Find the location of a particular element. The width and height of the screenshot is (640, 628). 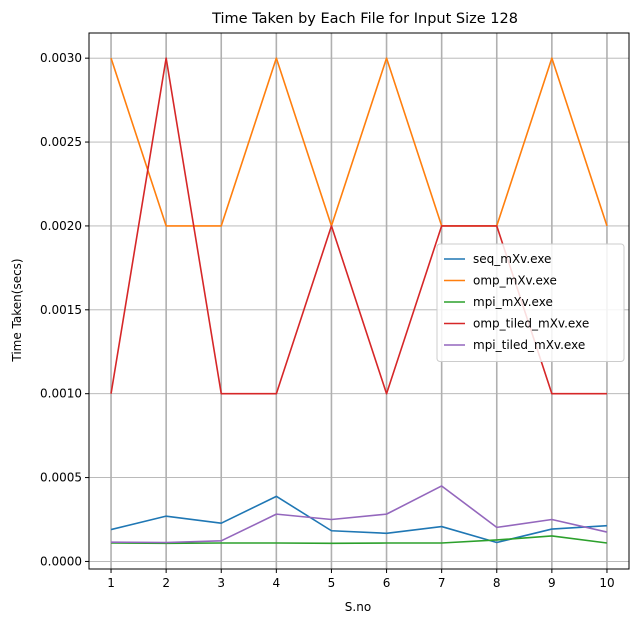

x-tick-label: 2 is located at coordinates (166, 583).